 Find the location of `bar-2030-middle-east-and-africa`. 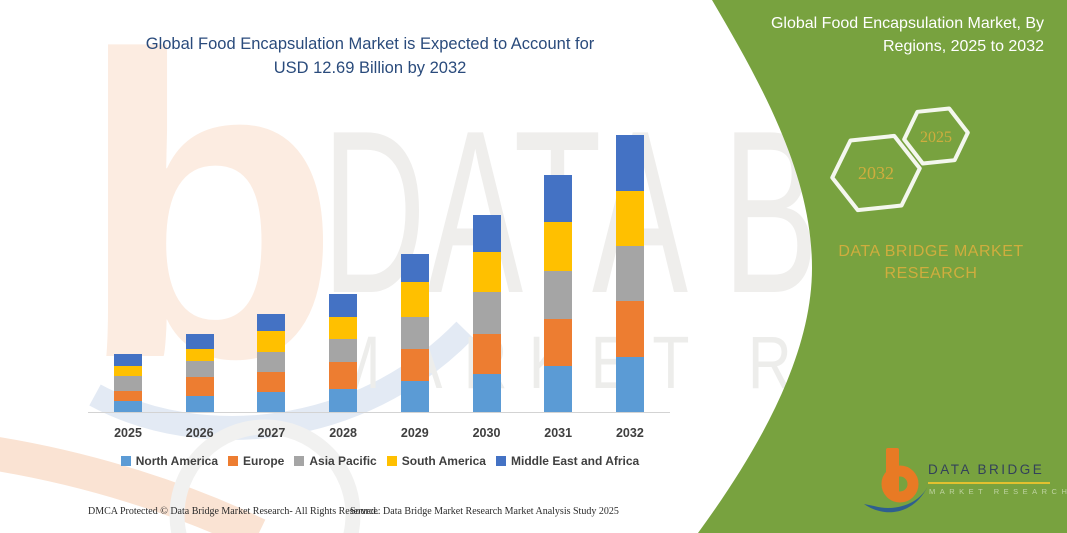

bar-2030-middle-east-and-africa is located at coordinates (486, 233).